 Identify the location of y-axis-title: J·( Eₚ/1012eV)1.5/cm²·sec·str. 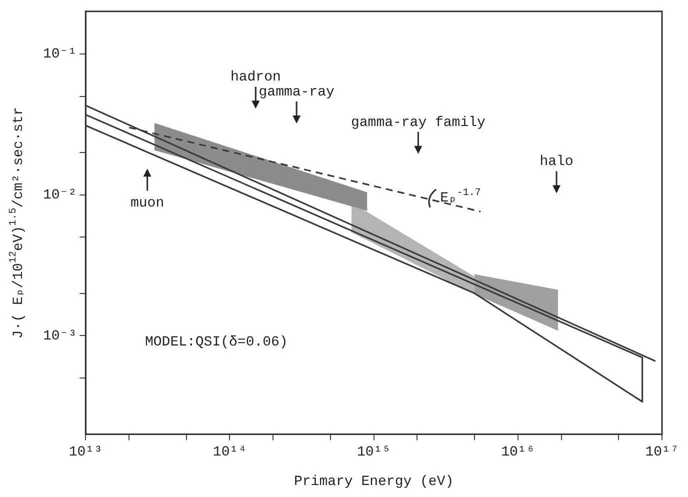
(17, 222).